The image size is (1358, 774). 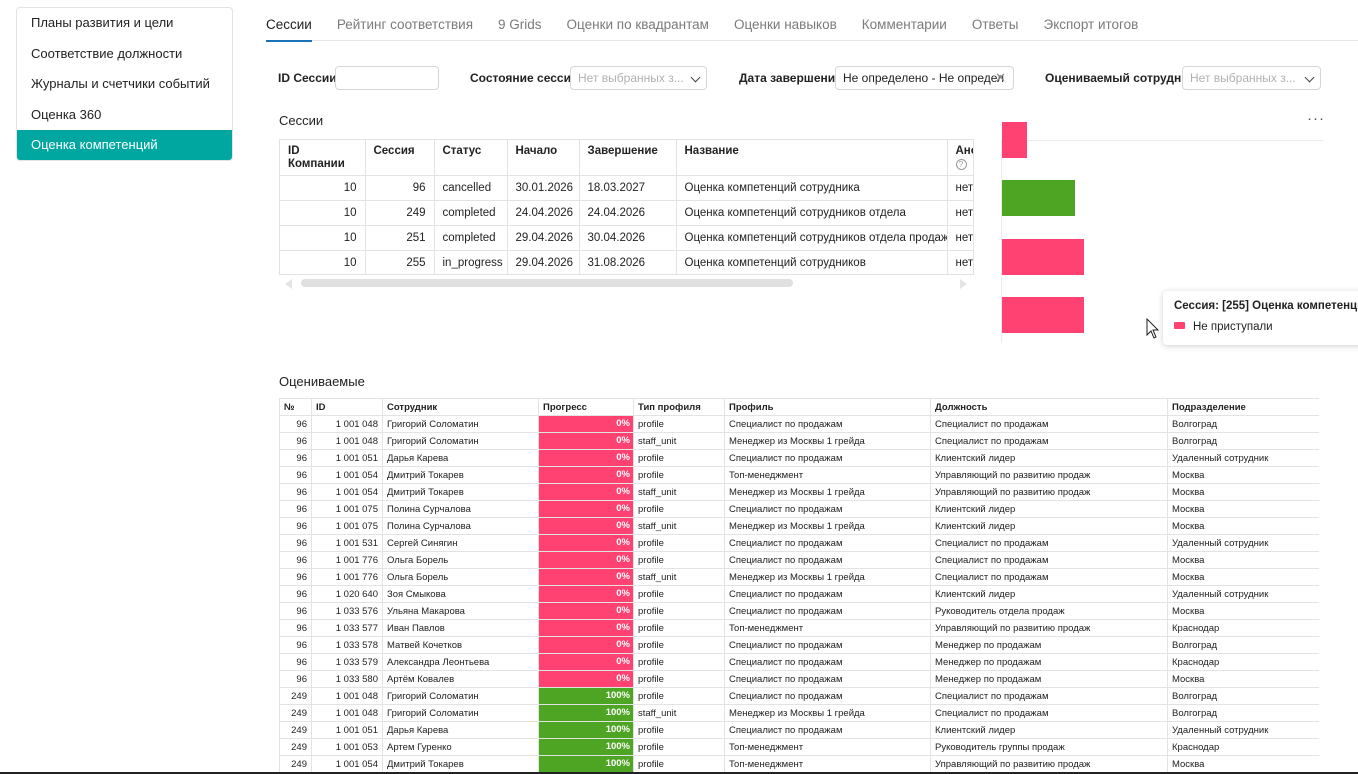 I want to click on tab-skill-scores: Оценки навыков, so click(x=785, y=24).